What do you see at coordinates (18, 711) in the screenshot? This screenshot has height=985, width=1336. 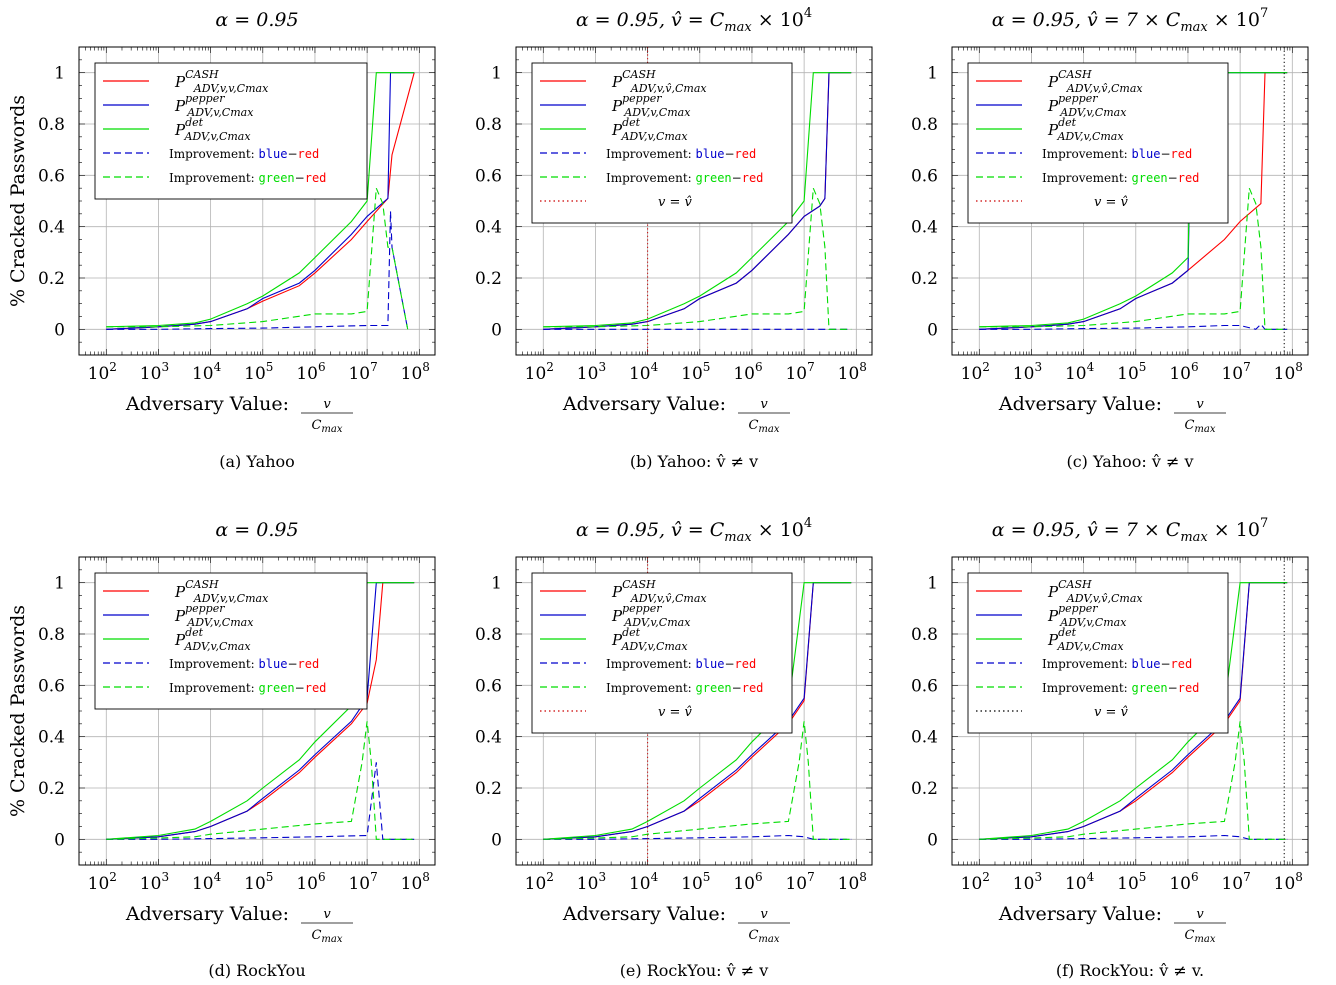 I see `y-axis-label: % Cracked Passwords` at bounding box center [18, 711].